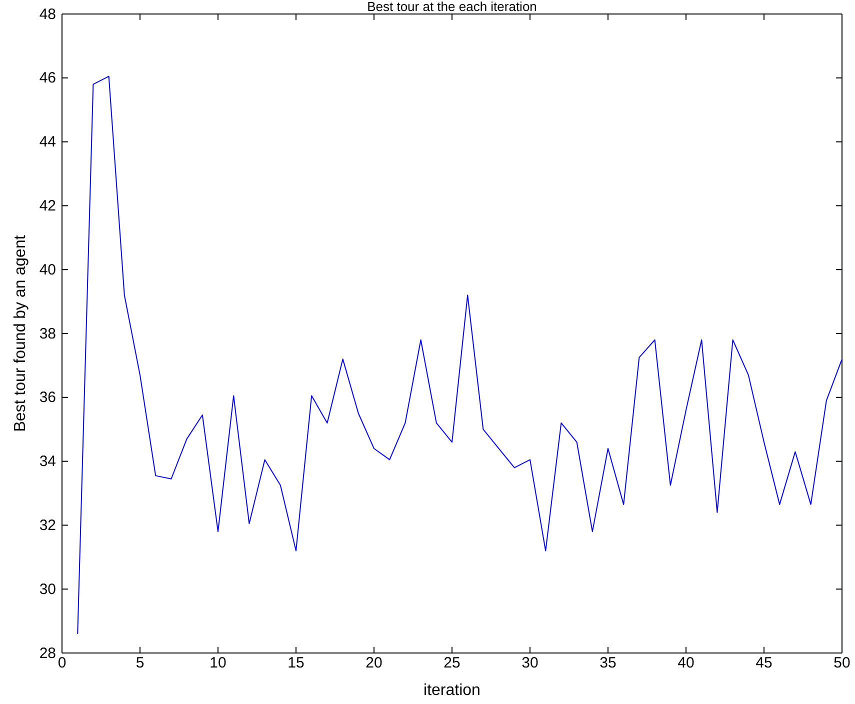 The width and height of the screenshot is (855, 704). I want to click on y-tick-label: 28, so click(47, 653).